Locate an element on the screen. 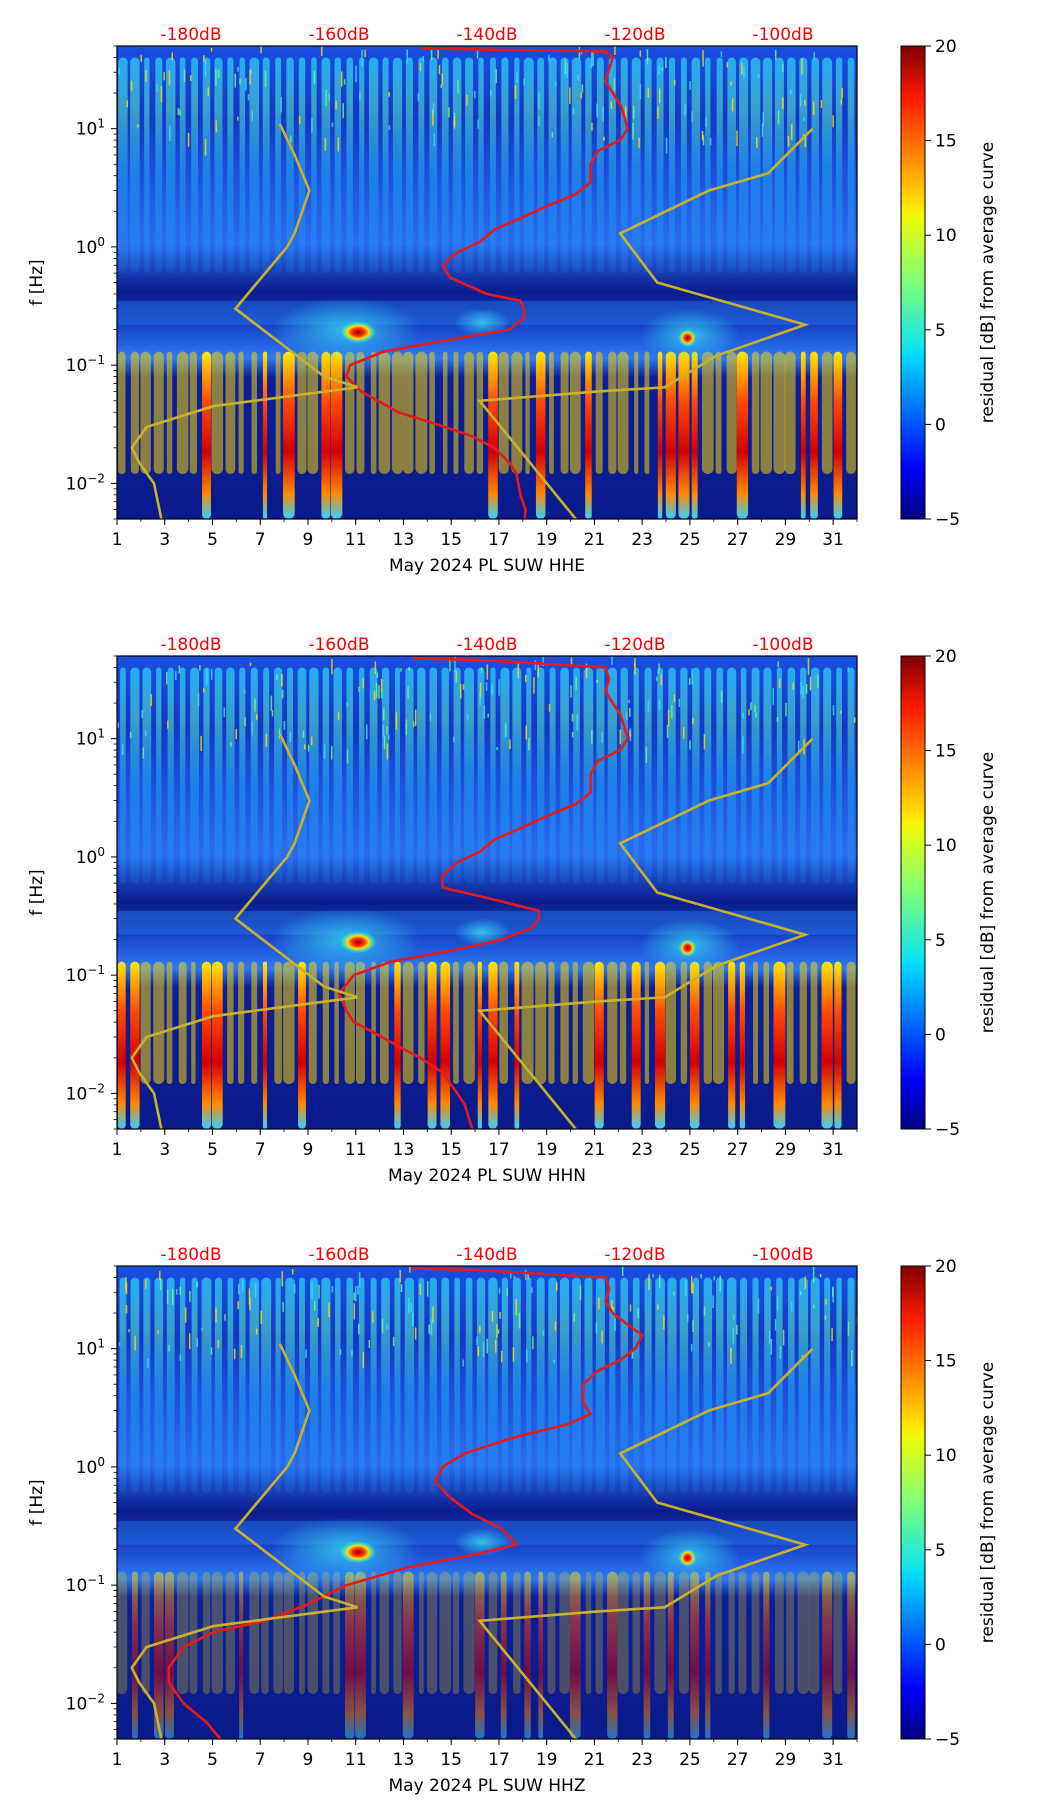 The width and height of the screenshot is (1052, 1806). top-db-label: -180dB is located at coordinates (190, 35).